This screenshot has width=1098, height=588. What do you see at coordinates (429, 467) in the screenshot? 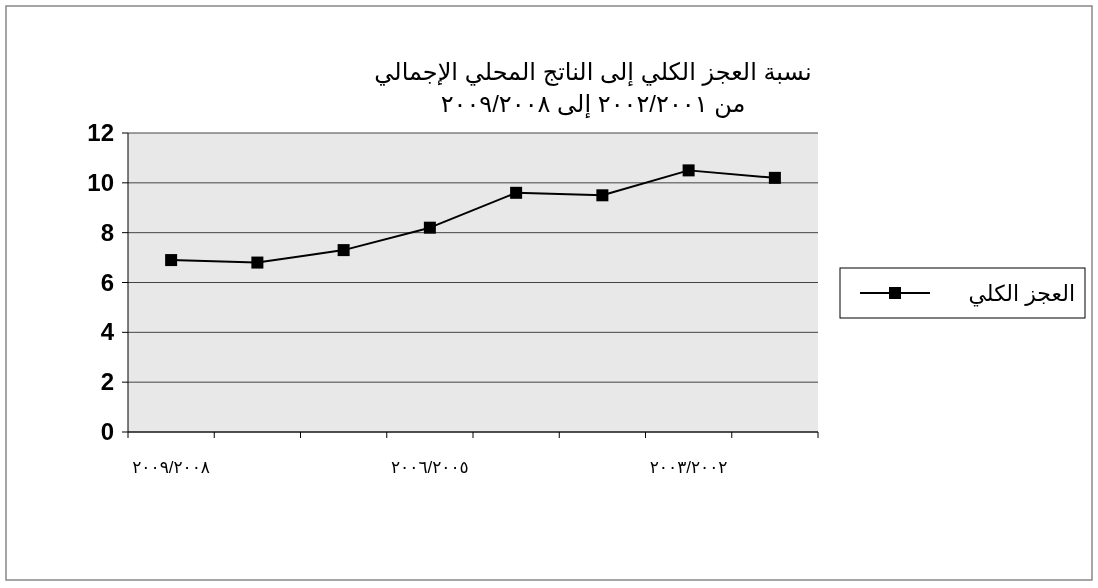
I see `x-tick-label: ٢٠٠٦/٢٠٠٥` at bounding box center [429, 467].